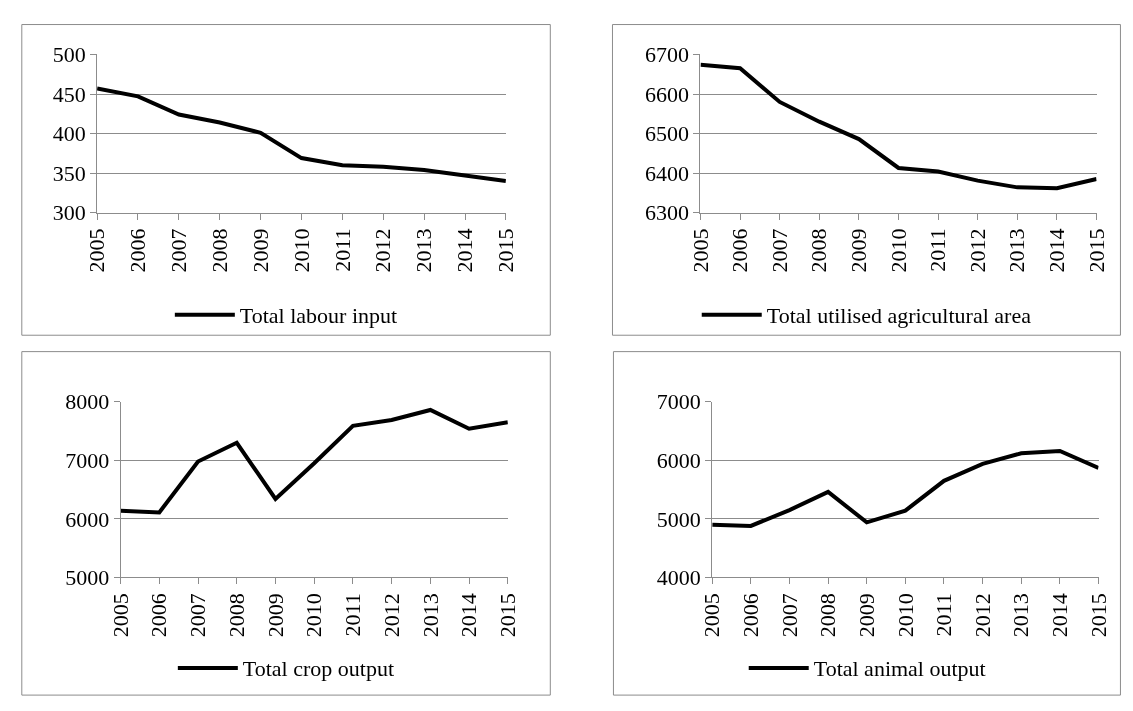 This screenshot has width=1133, height=711. What do you see at coordinates (69, 134) in the screenshot?
I see `y-tick-label: 400` at bounding box center [69, 134].